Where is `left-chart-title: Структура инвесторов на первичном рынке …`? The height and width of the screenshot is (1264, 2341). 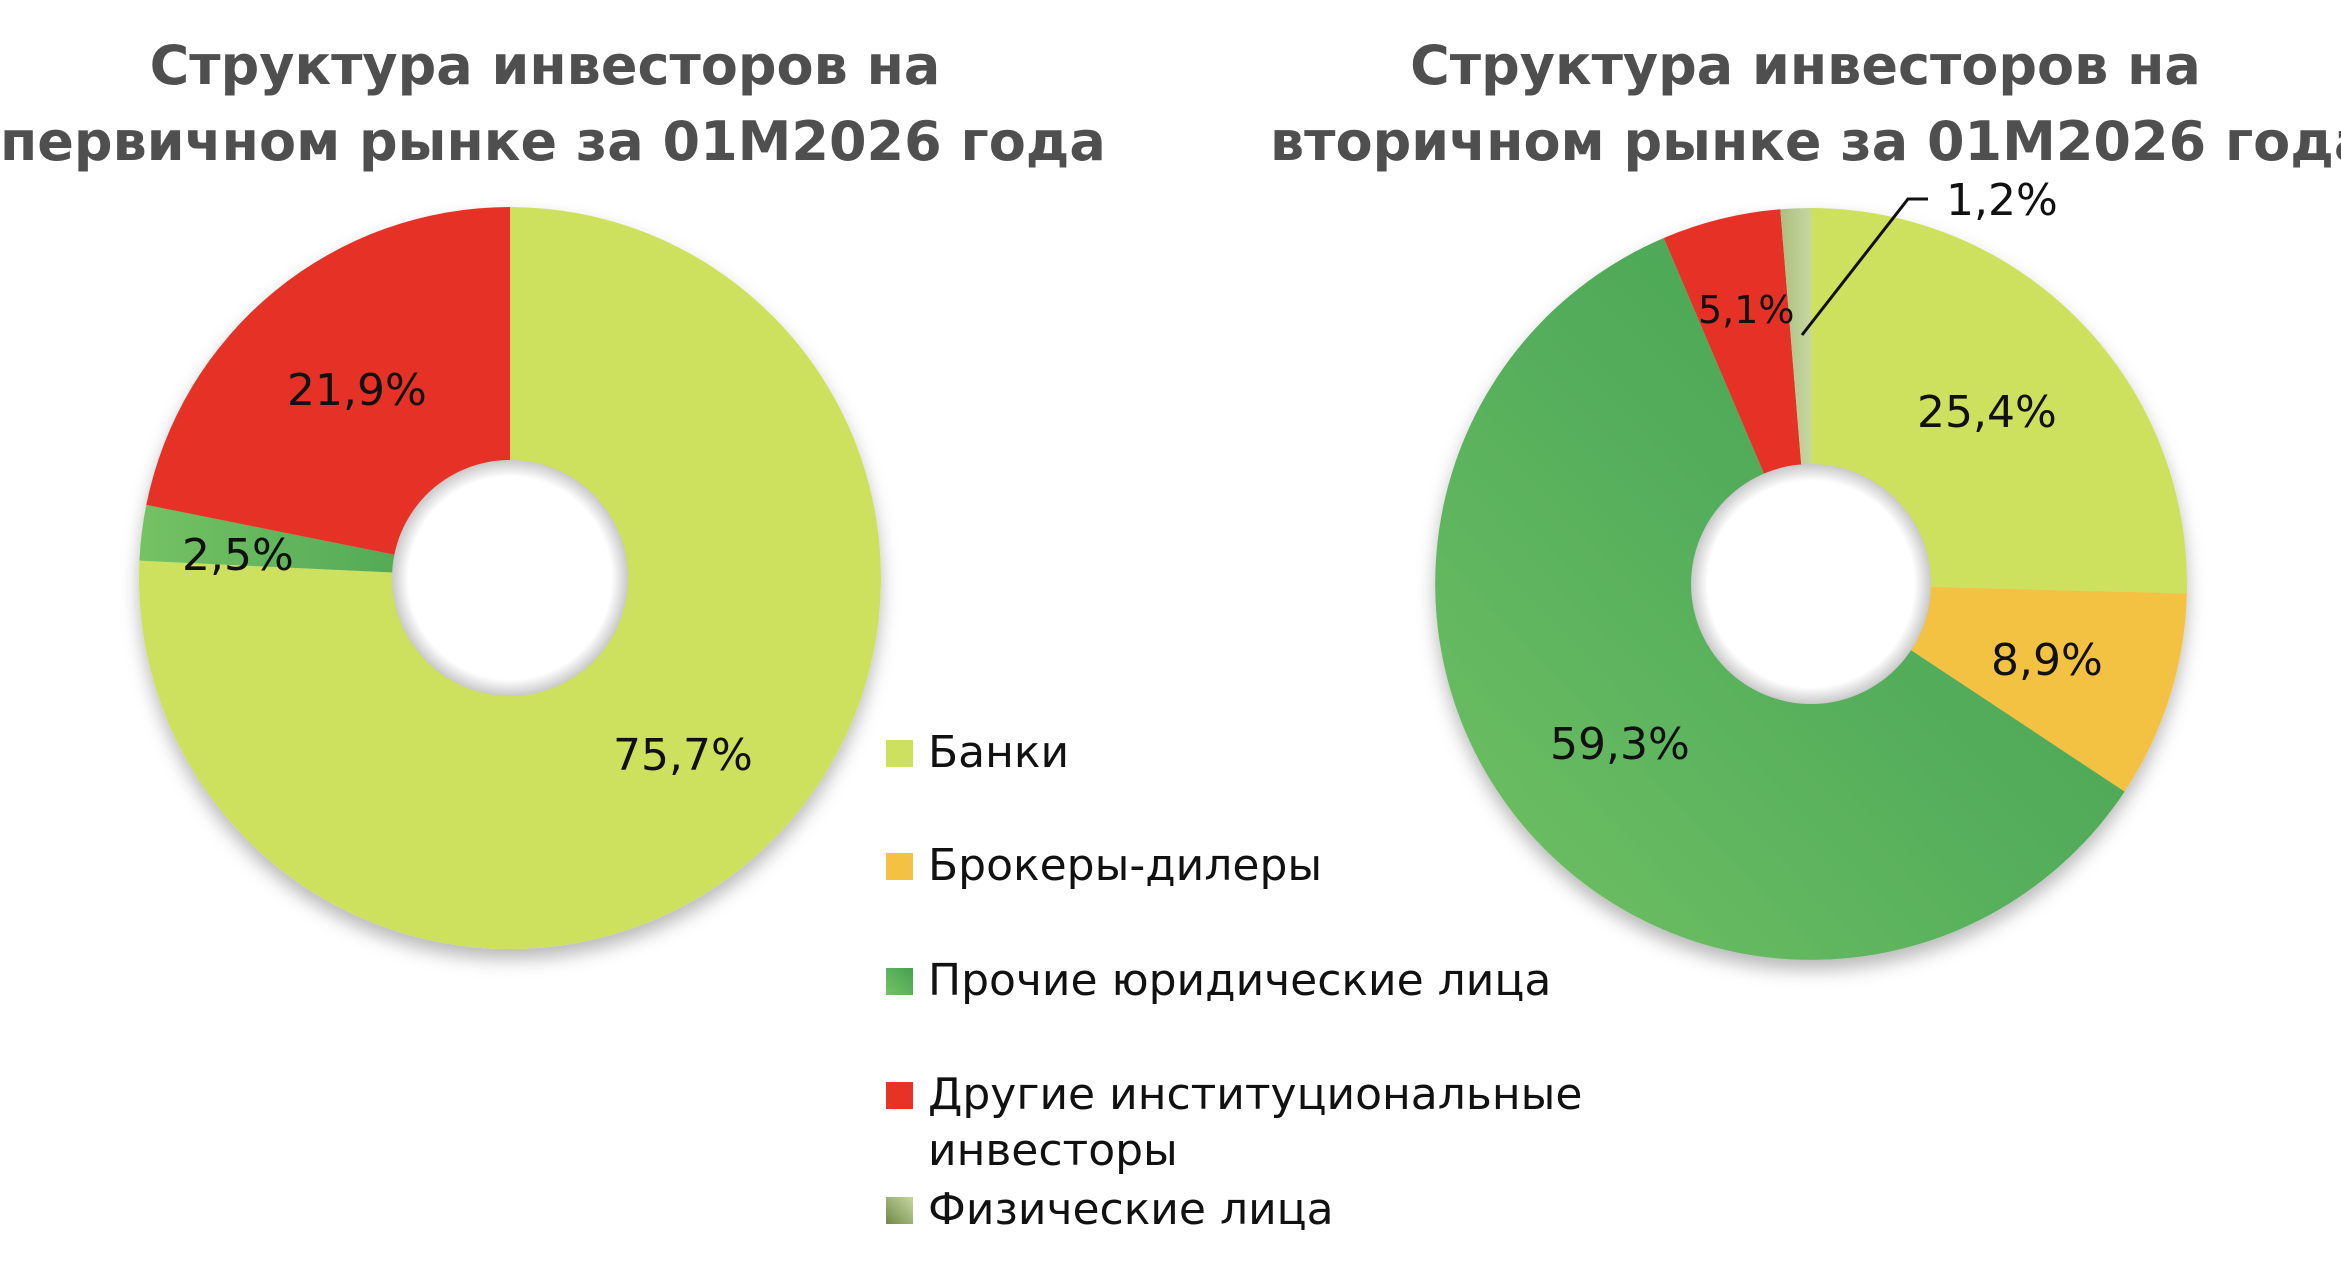 left-chart-title: Структура инвесторов на первичном рынке … is located at coordinates (553, 104).